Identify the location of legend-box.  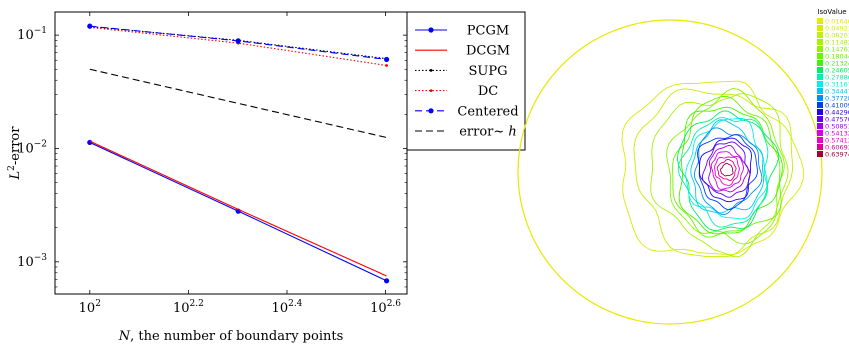
(466, 81).